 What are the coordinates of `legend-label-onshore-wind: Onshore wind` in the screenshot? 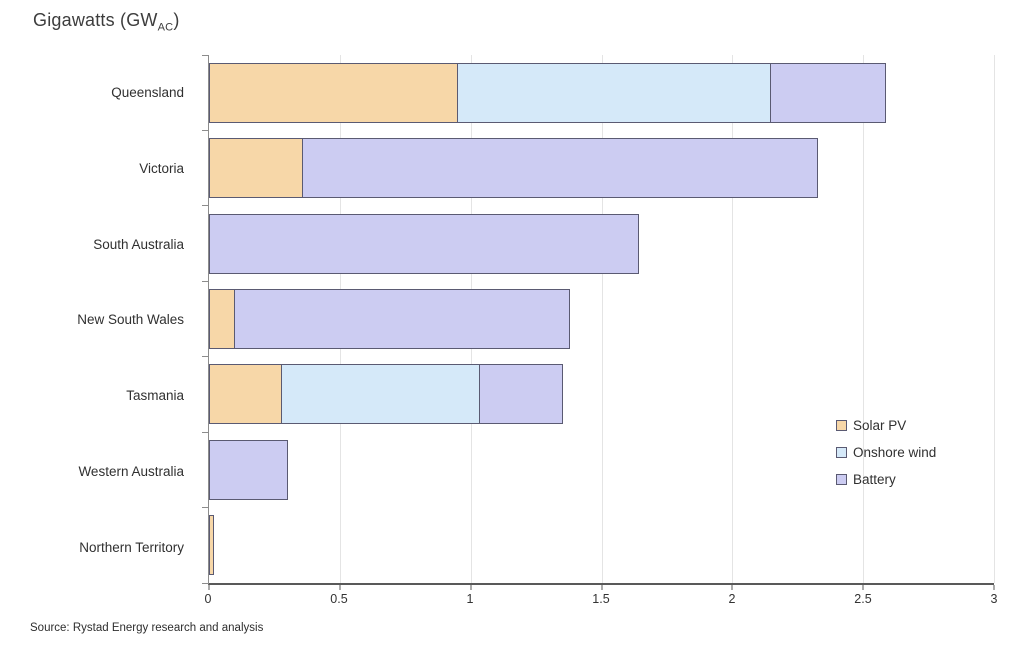 It's located at (895, 452).